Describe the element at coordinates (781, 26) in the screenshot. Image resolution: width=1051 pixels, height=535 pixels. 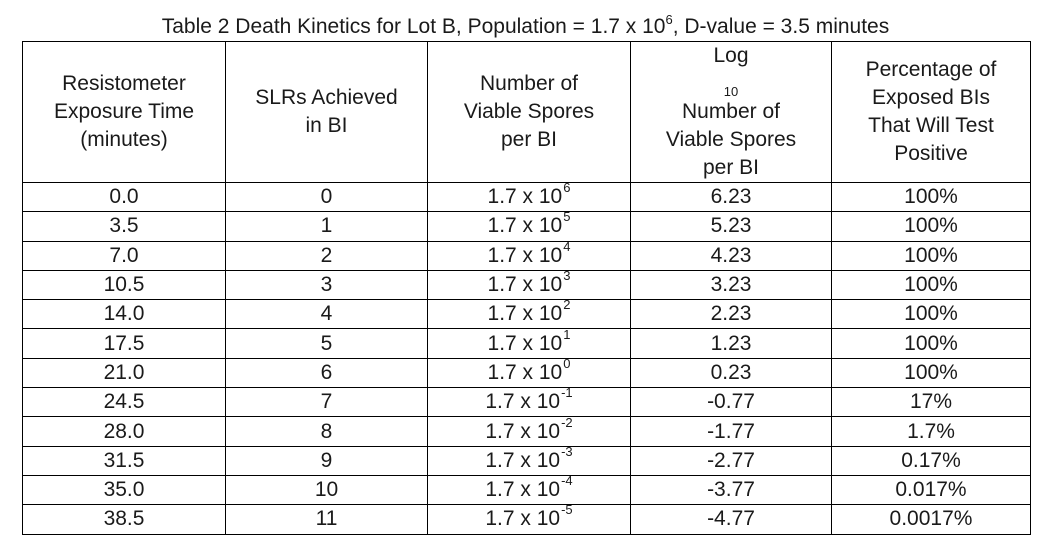
I see `caption-suffix: , D-value = 3.5 minutes` at that location.